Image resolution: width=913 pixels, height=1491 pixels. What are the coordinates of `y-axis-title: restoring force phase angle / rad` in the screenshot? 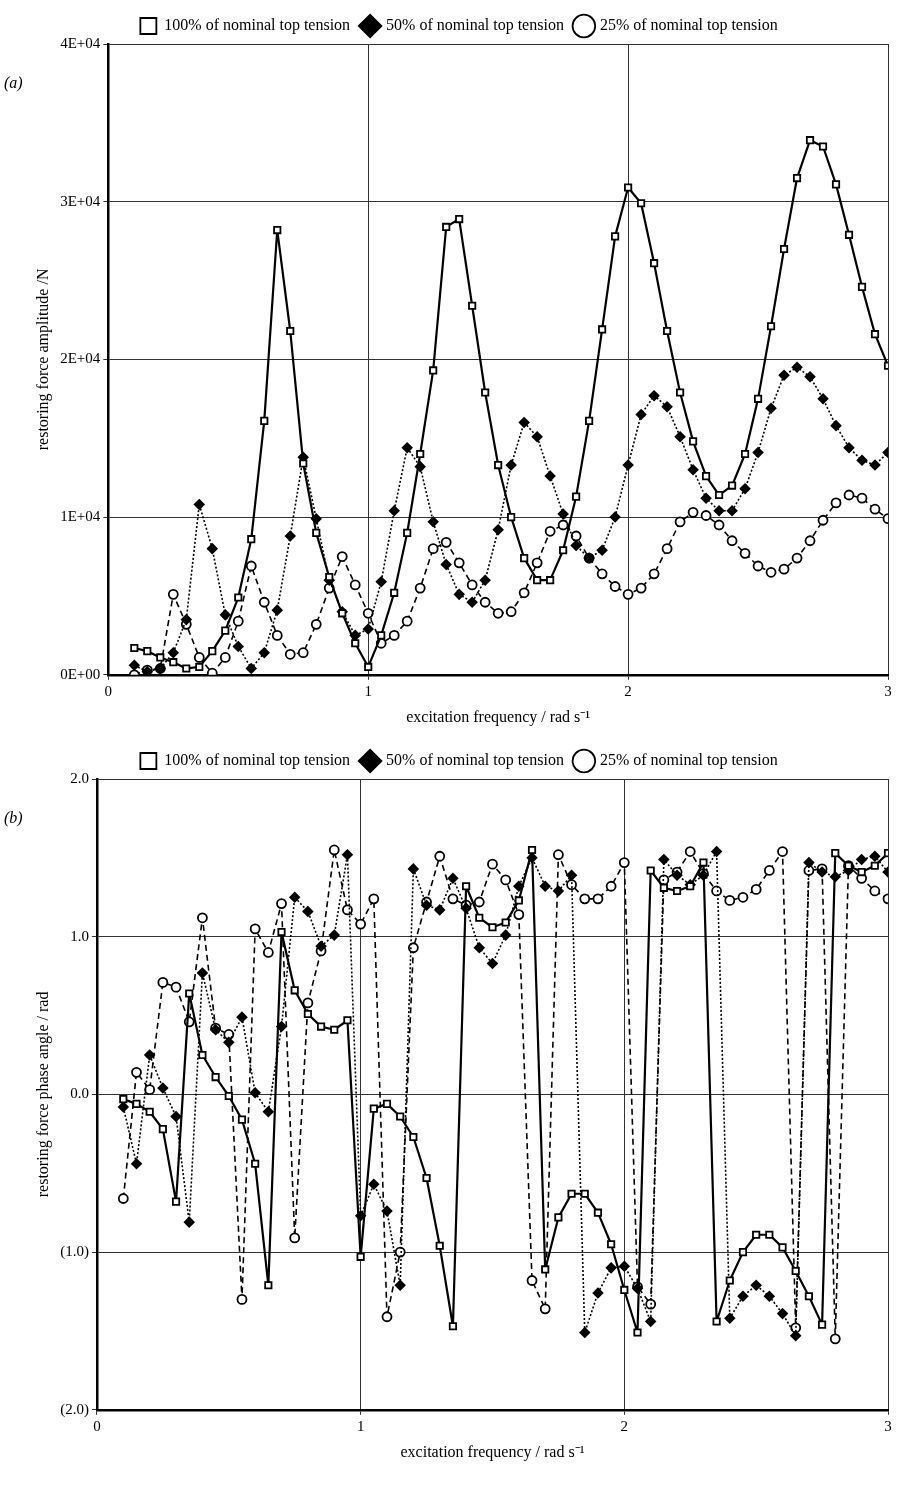 It's located at (42, 1094).